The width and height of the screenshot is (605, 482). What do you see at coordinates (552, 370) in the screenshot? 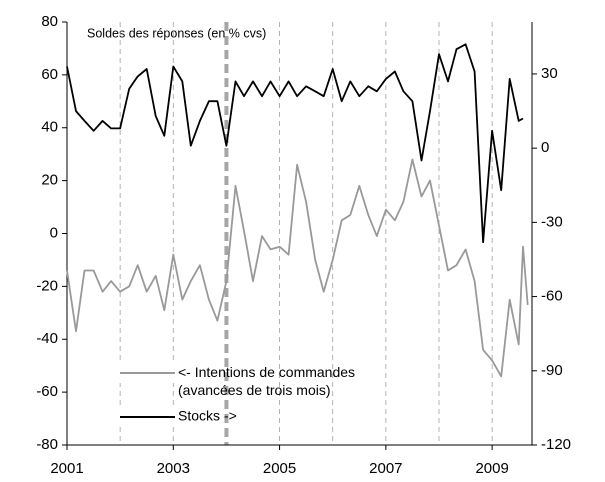
I see `y2-tick-label: -90` at bounding box center [552, 370].